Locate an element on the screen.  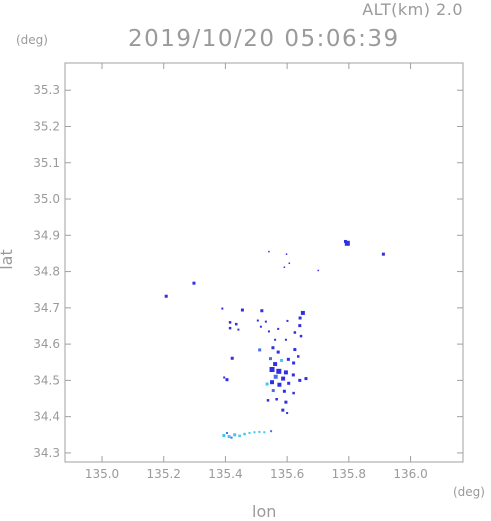
y-tick-label: 34.7 is located at coordinates (46, 308).